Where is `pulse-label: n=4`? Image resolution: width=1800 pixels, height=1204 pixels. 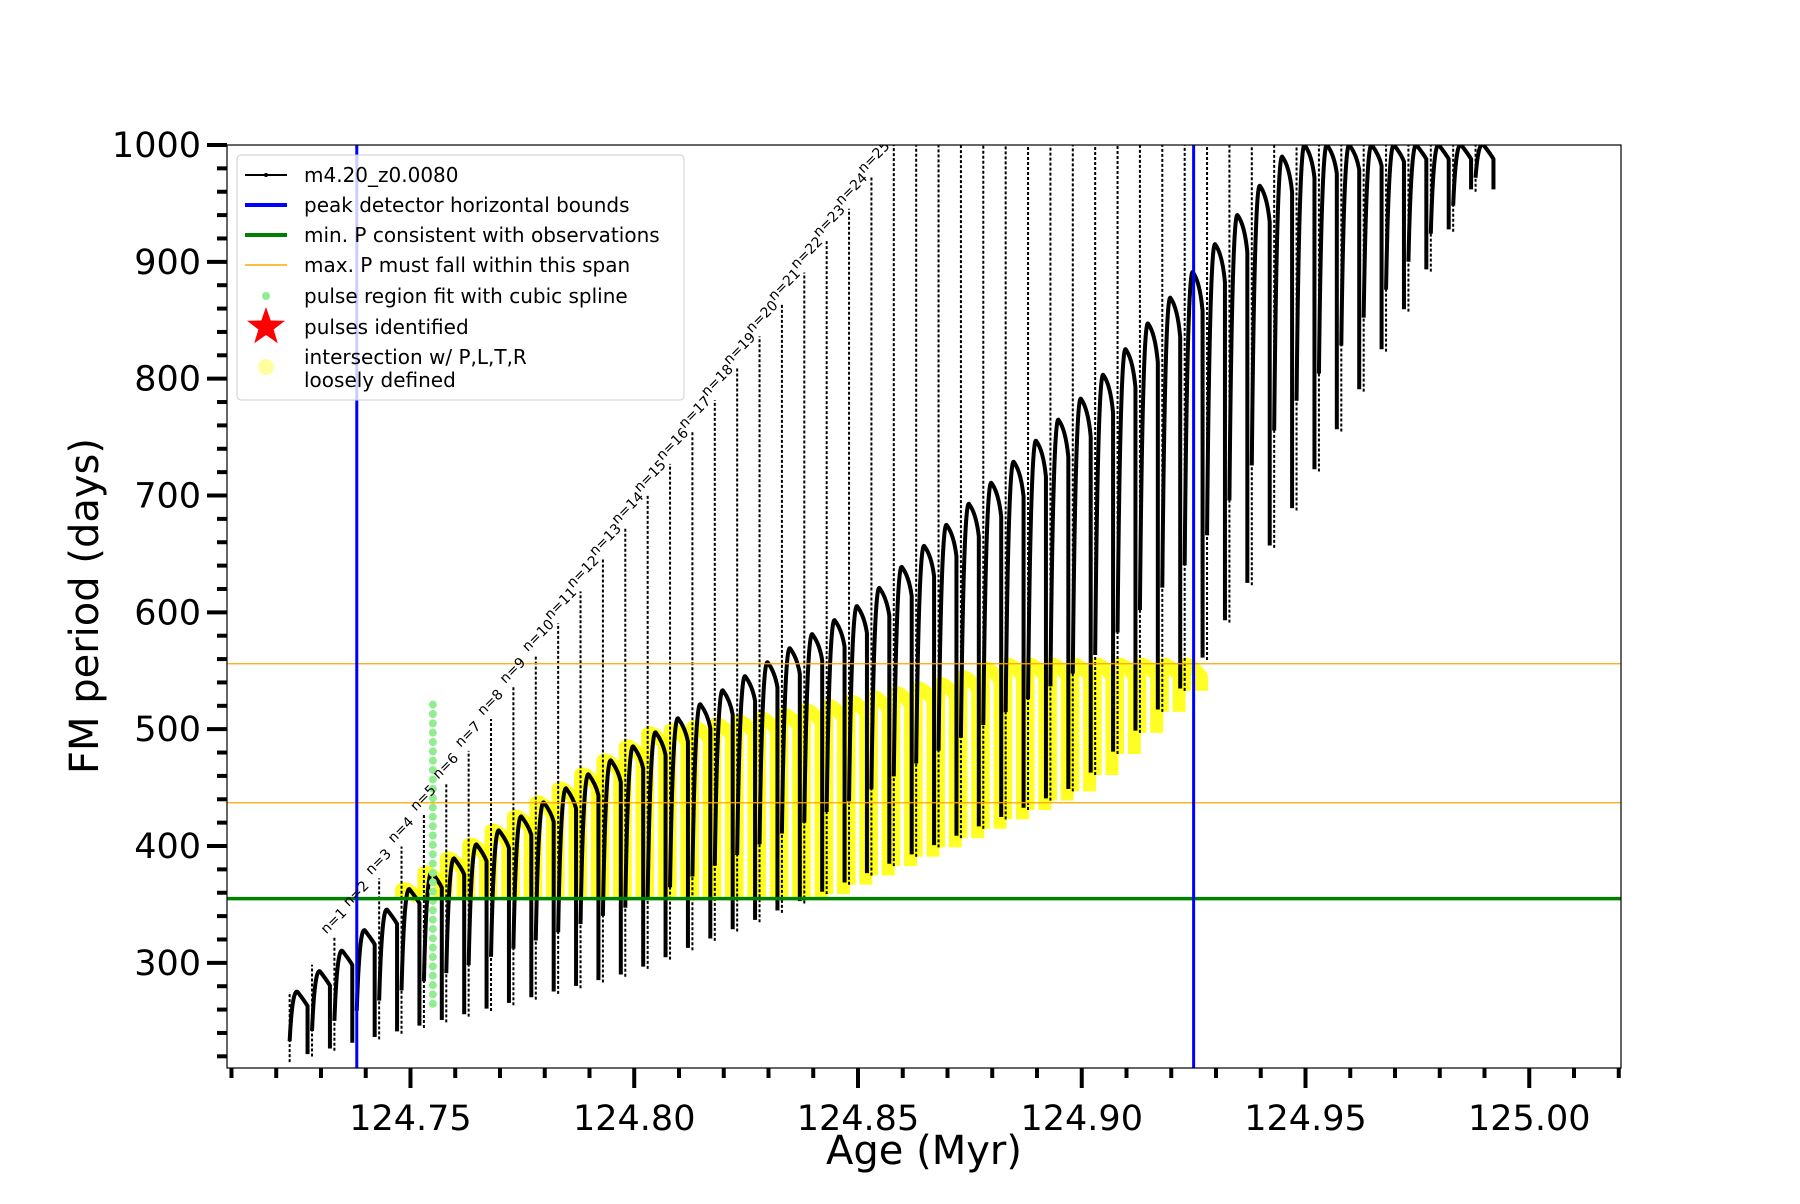
pulse-label: n=4 is located at coordinates (401, 830).